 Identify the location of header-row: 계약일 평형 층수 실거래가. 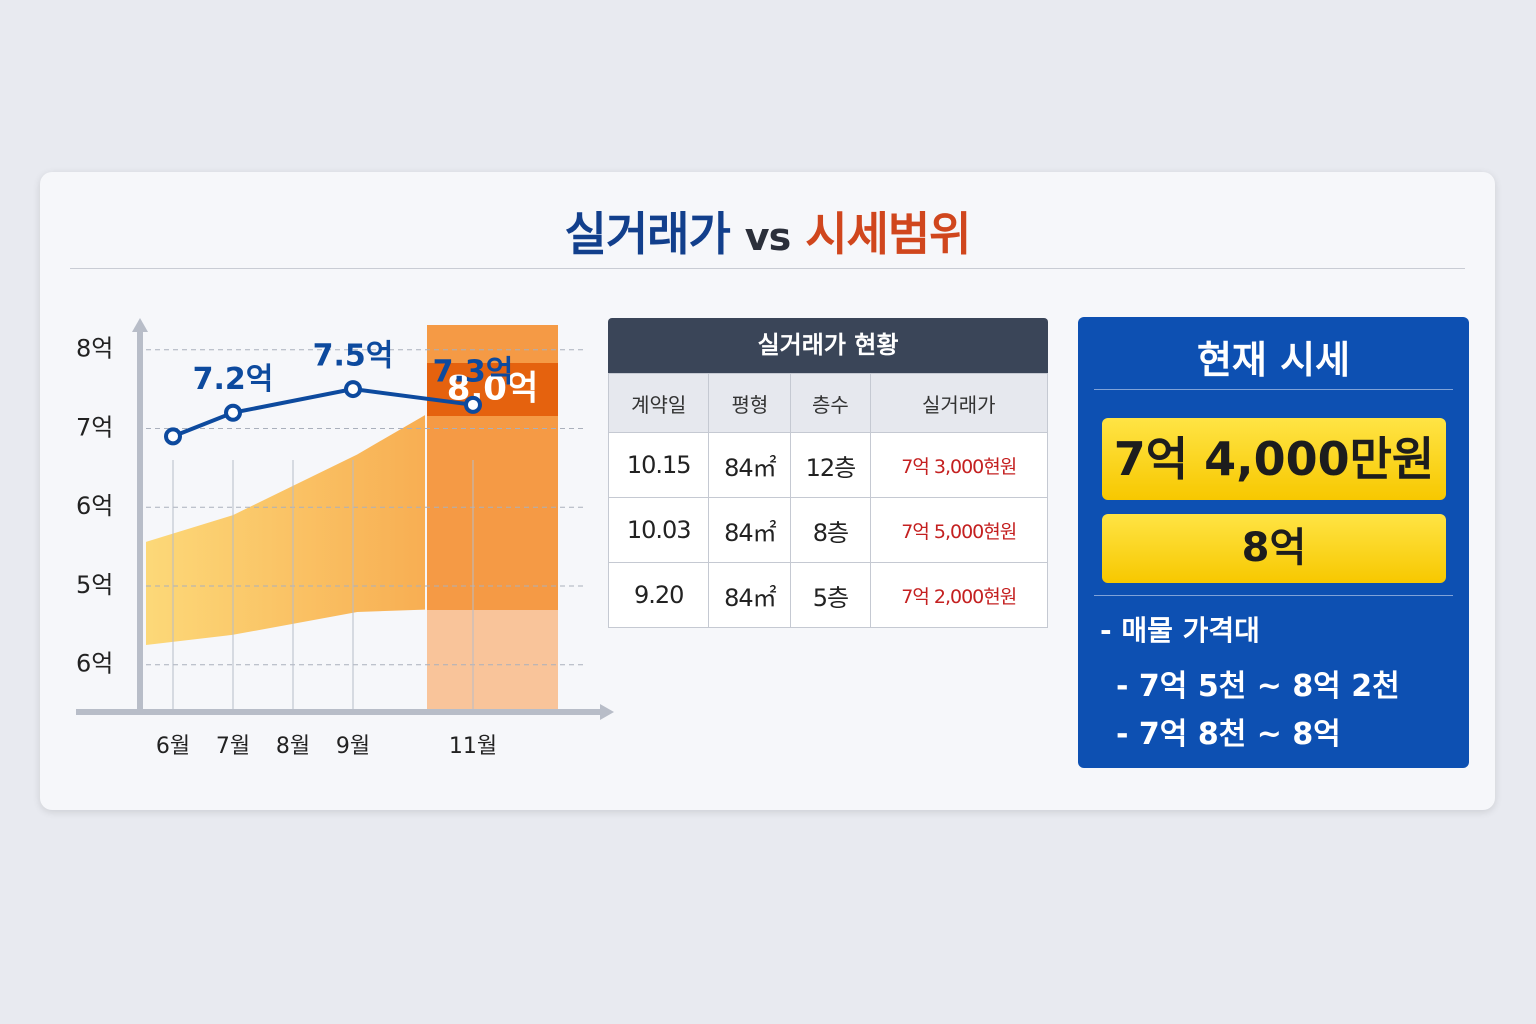
(828, 403).